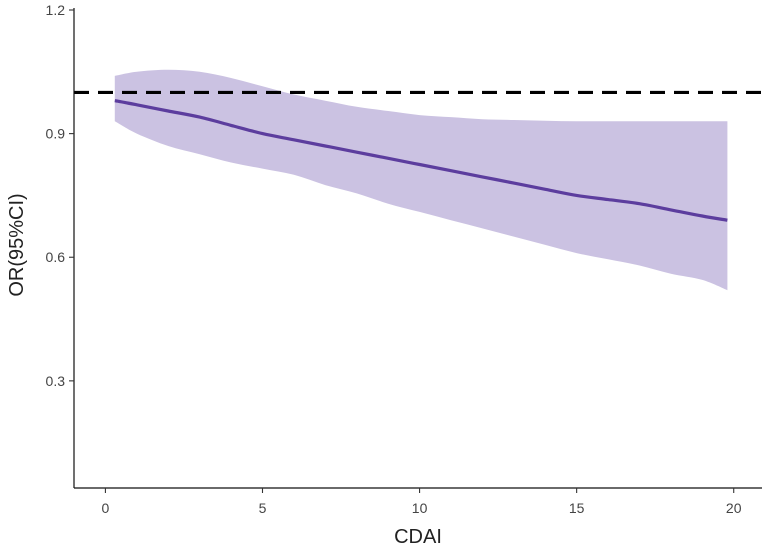  What do you see at coordinates (56, 257) in the screenshot?
I see `y-tick-label: 0.6` at bounding box center [56, 257].